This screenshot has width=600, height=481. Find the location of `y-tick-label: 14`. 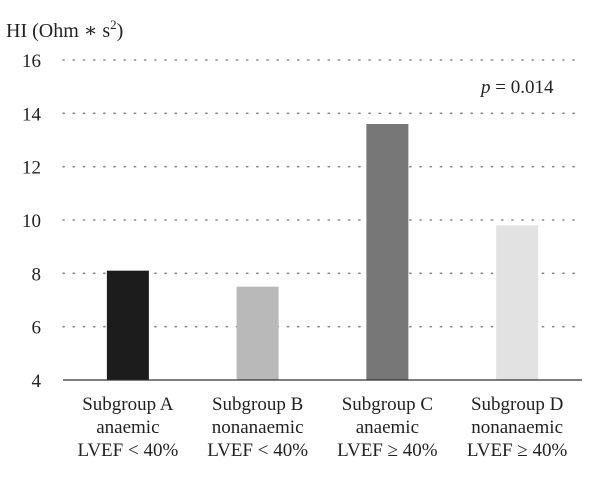

y-tick-label: 14 is located at coordinates (32, 114).